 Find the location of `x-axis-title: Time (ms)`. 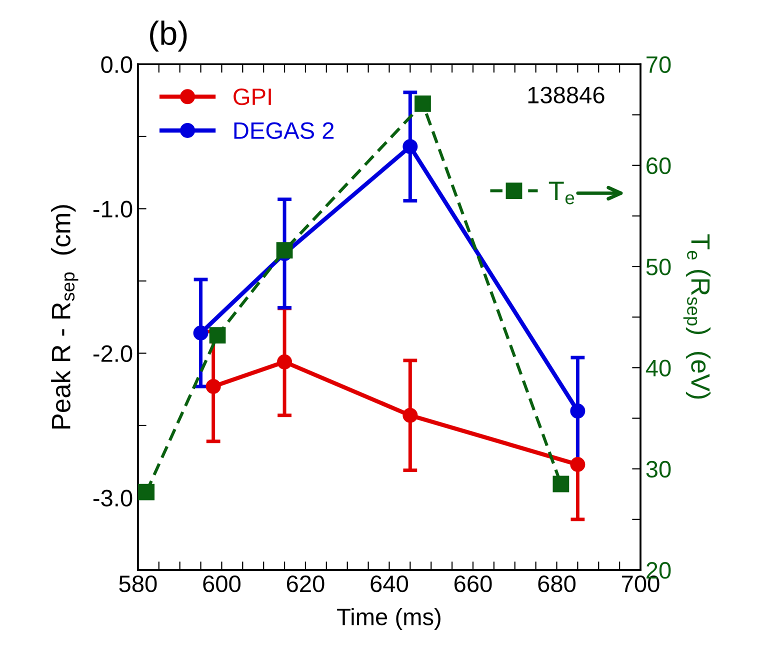

x-axis-title: Time (ms) is located at coordinates (388, 619).